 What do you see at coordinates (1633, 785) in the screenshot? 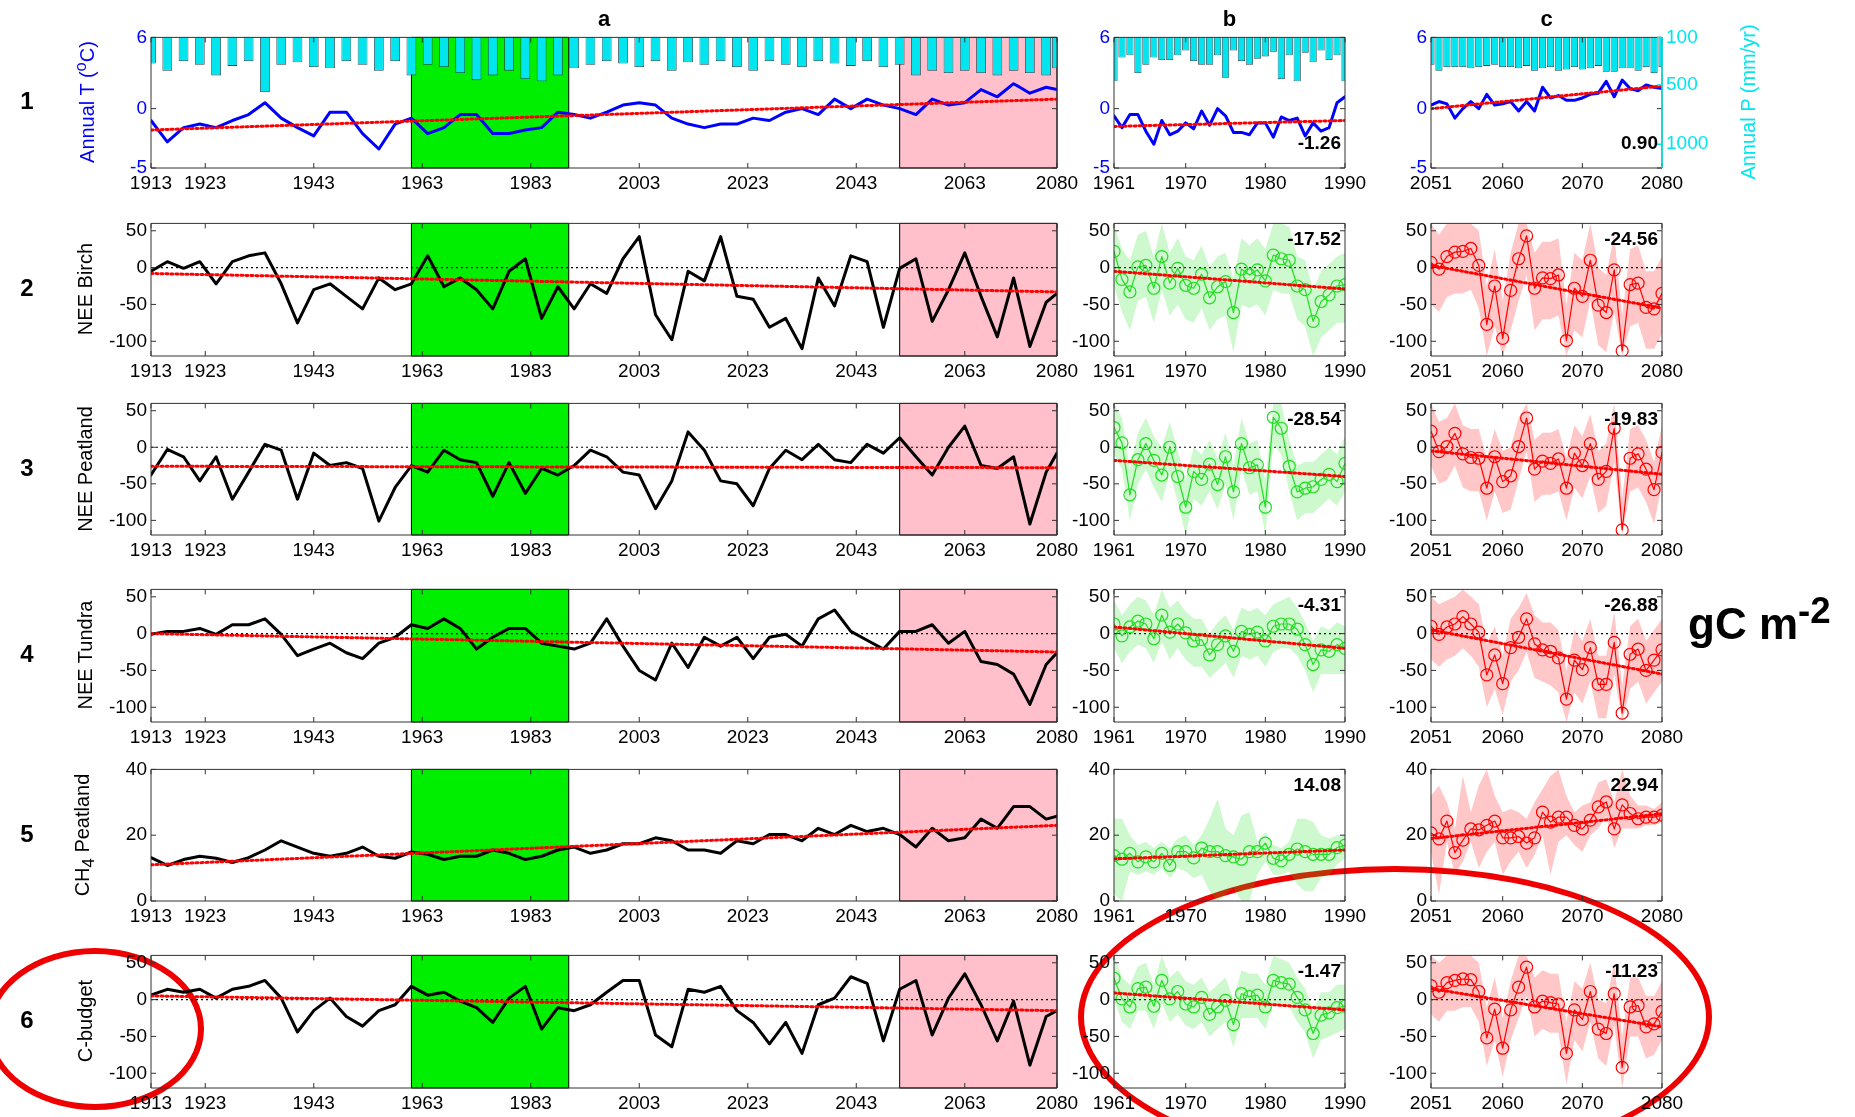
I see `annotation: 22.94` at bounding box center [1633, 785].